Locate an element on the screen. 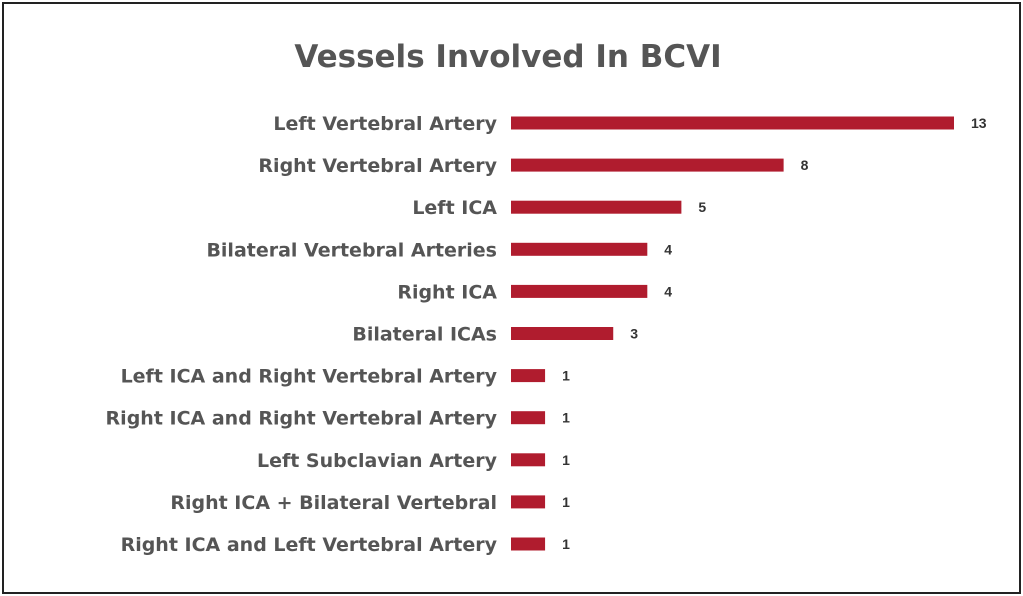 The height and width of the screenshot is (596, 1023). category-label: Right ICA + Bilateral Vertebral is located at coordinates (333, 503).